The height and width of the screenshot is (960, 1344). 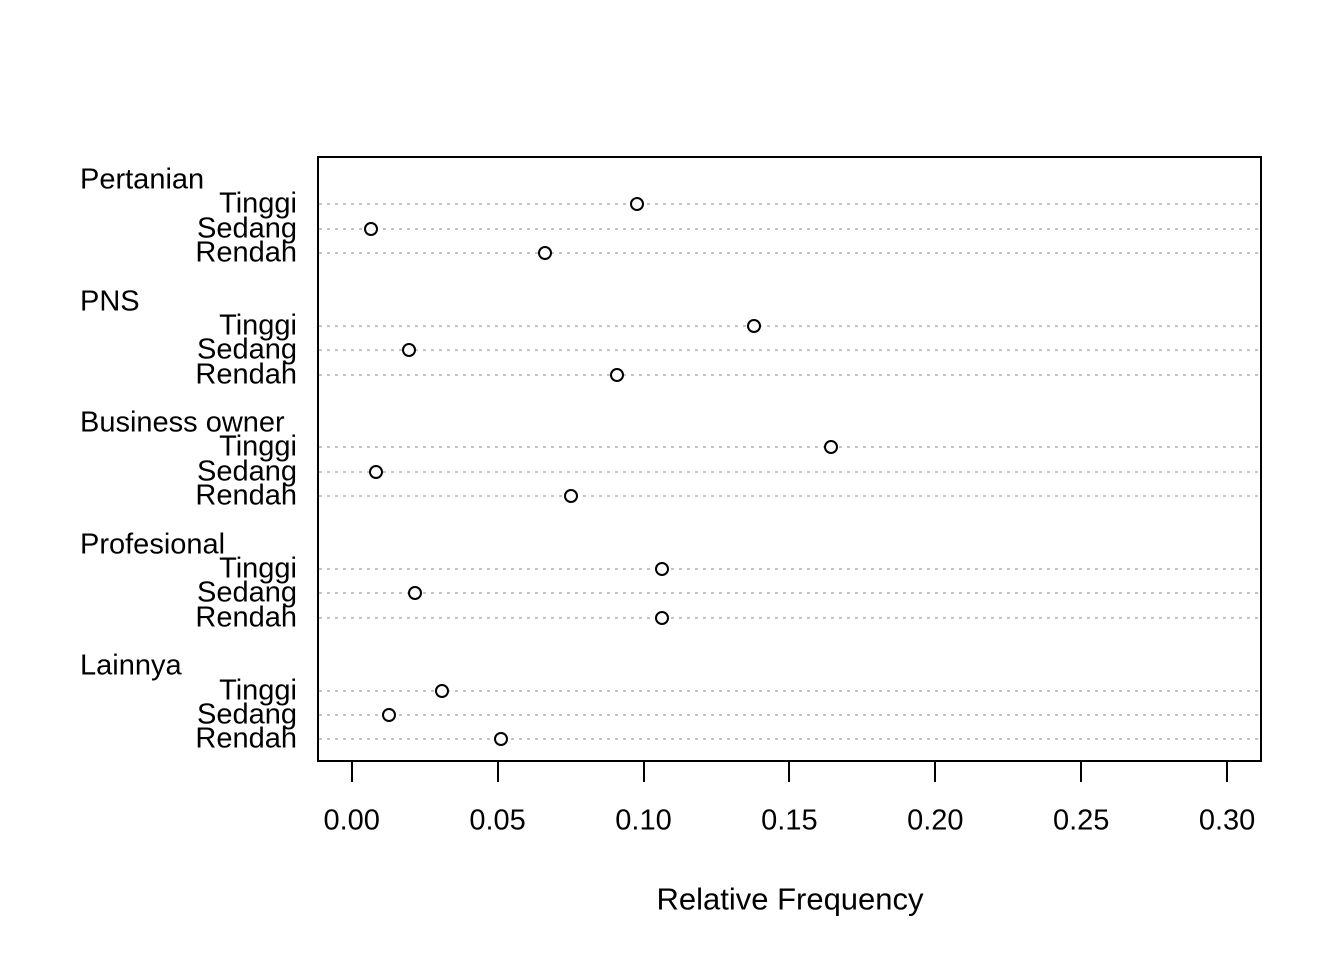 What do you see at coordinates (1081, 820) in the screenshot?
I see `x-axis-tick-label: 0.25` at bounding box center [1081, 820].